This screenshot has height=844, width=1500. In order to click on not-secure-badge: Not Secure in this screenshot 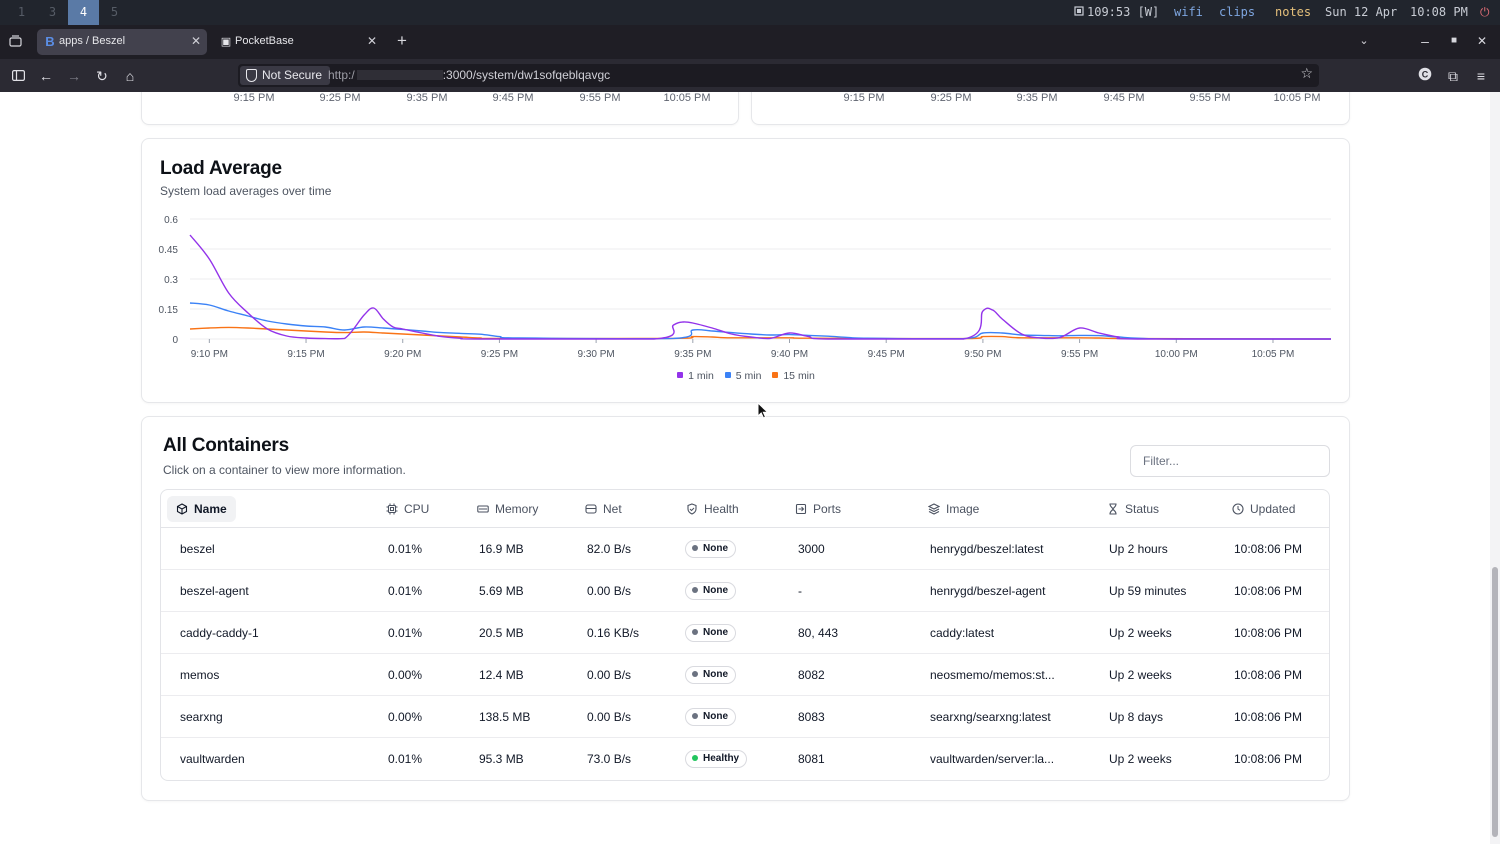, I will do `click(285, 75)`.